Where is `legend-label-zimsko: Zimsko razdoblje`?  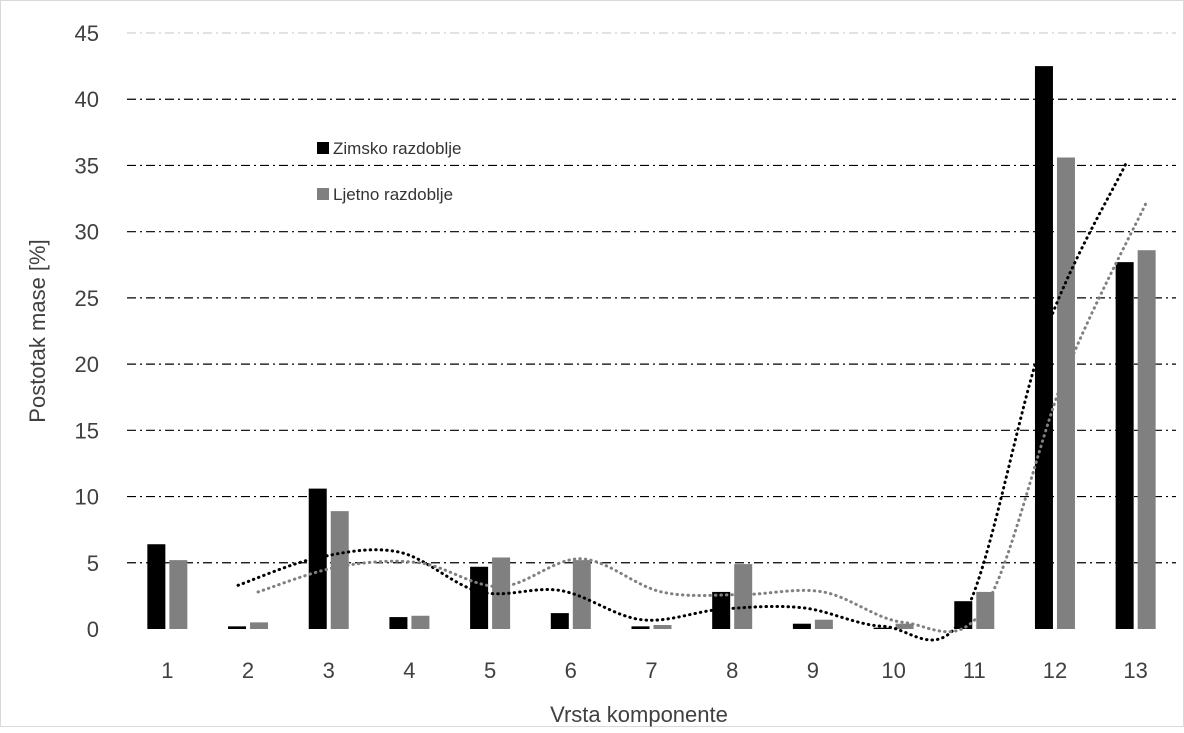 legend-label-zimsko: Zimsko razdoblje is located at coordinates (397, 148).